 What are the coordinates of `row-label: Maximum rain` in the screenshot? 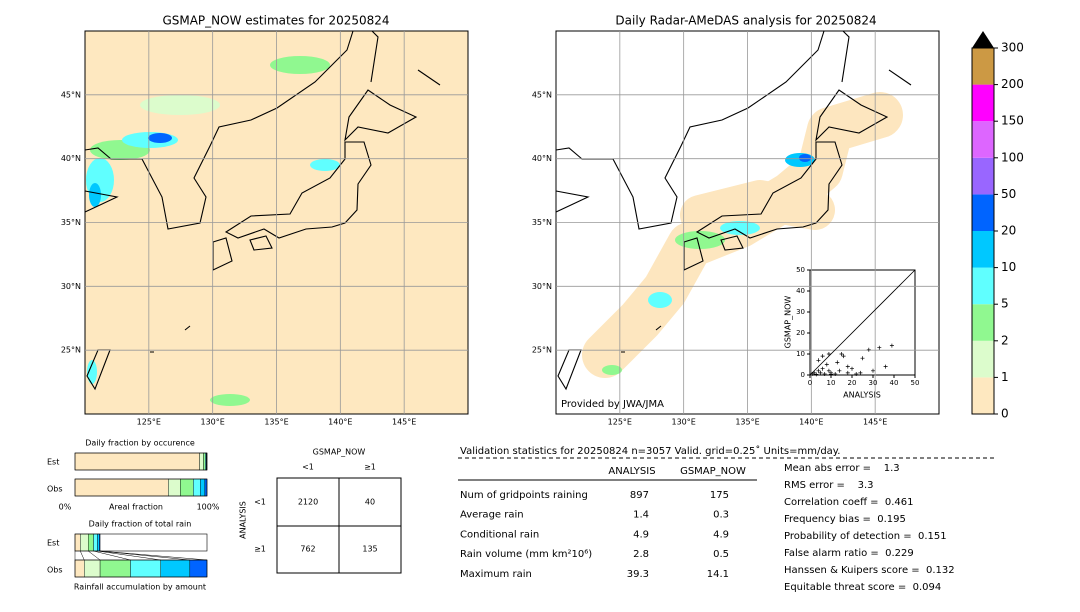 It's located at (496, 574).